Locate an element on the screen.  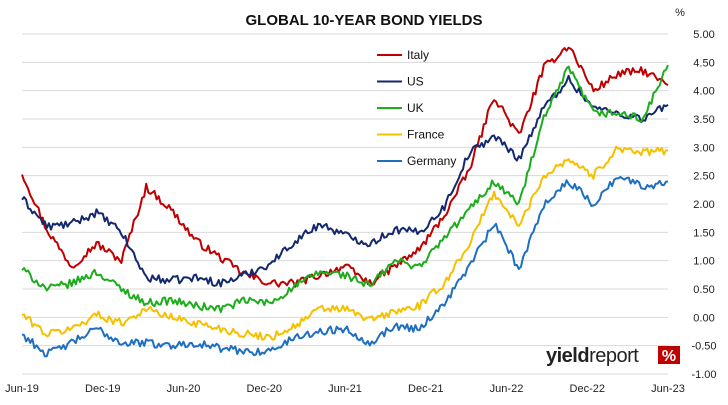
y-tick-label: -1.00 is located at coordinates (703, 375).